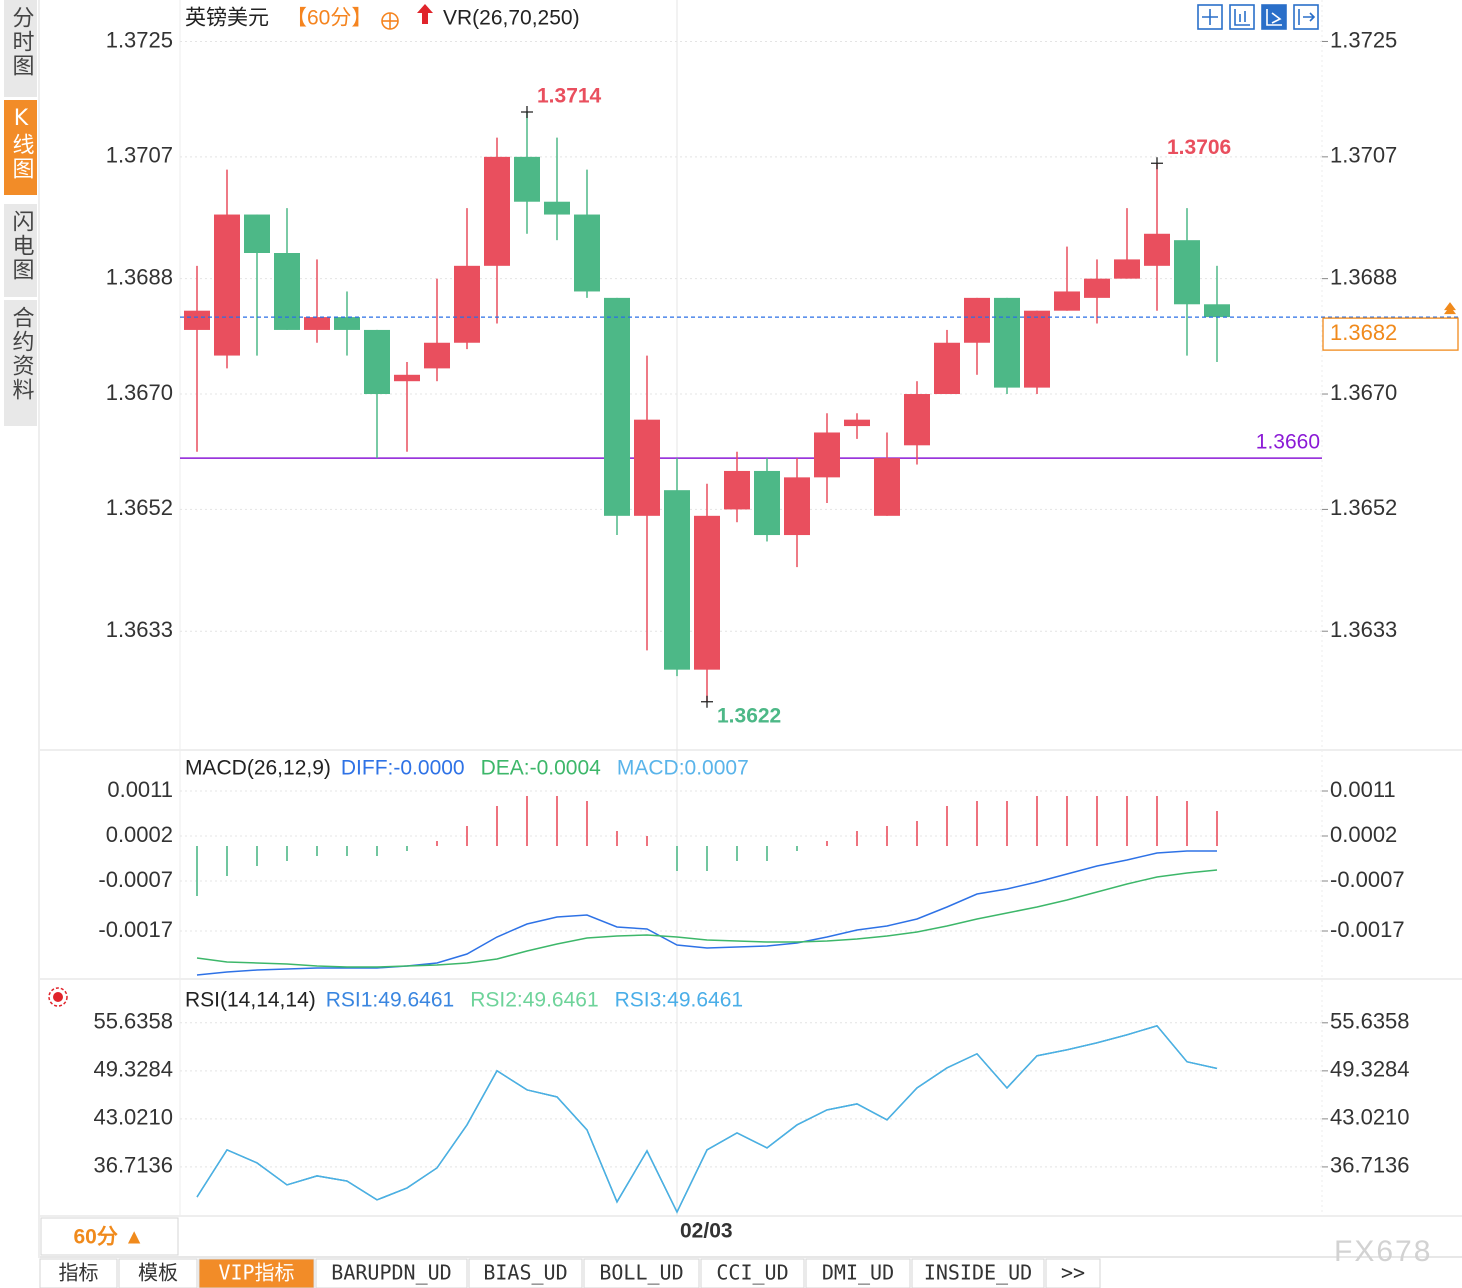  I want to click on y-tick-label: 1.3670, so click(1363, 392).